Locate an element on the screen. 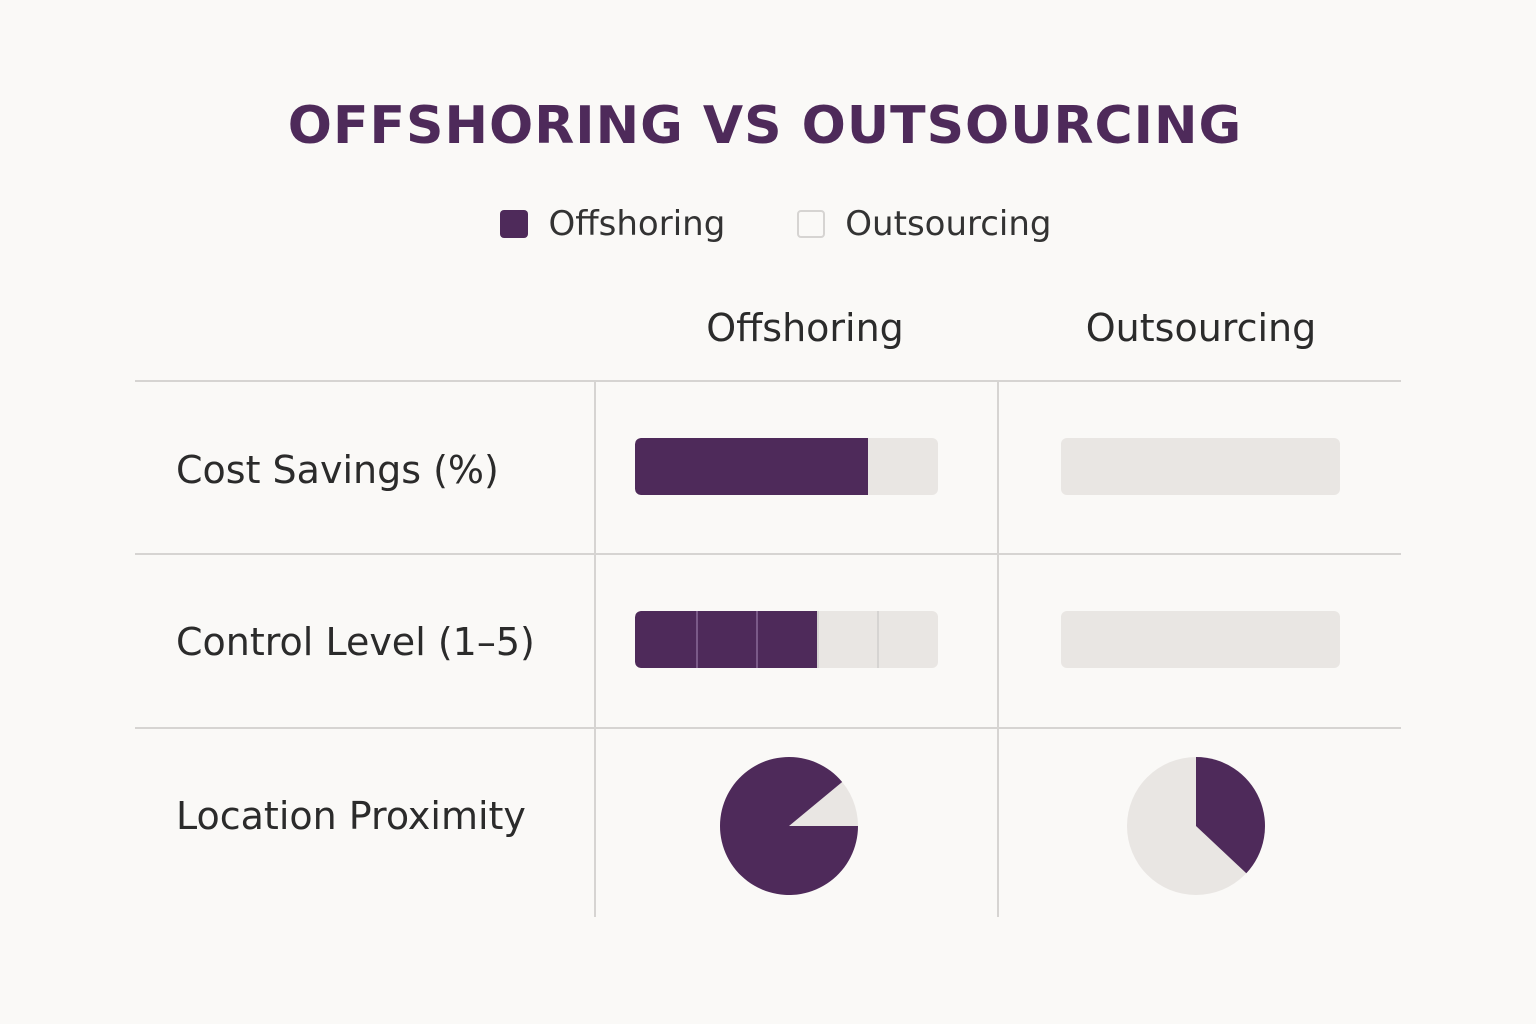 The image size is (1536, 1024). chart-title: OFFSHORING VS OUTSOURCING is located at coordinates (765, 126).